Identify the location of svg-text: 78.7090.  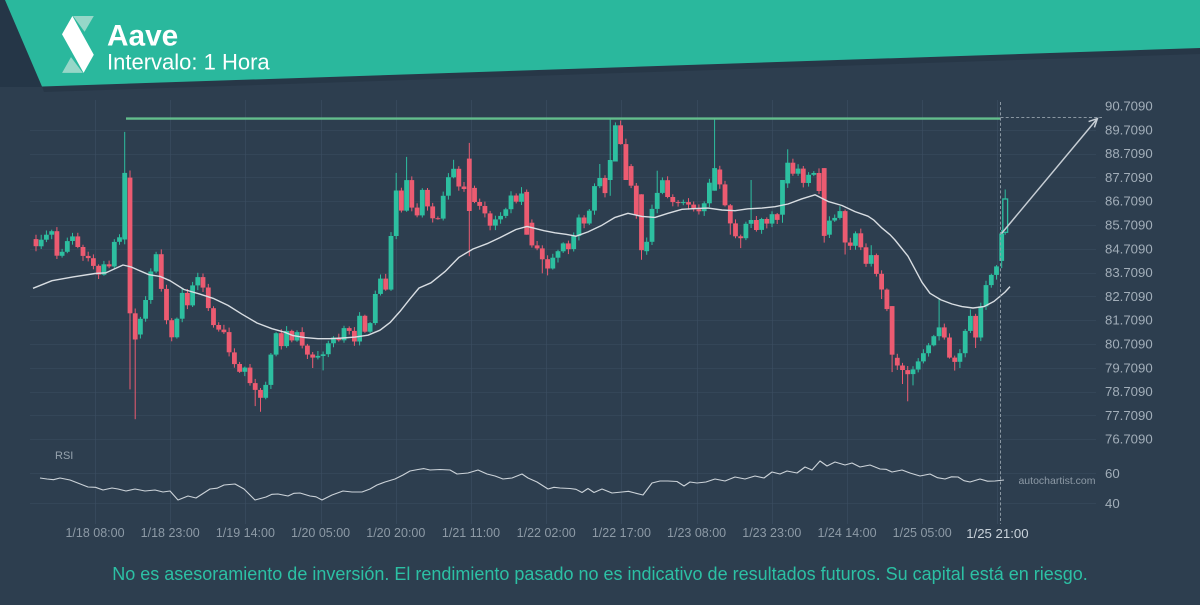
(1129, 391).